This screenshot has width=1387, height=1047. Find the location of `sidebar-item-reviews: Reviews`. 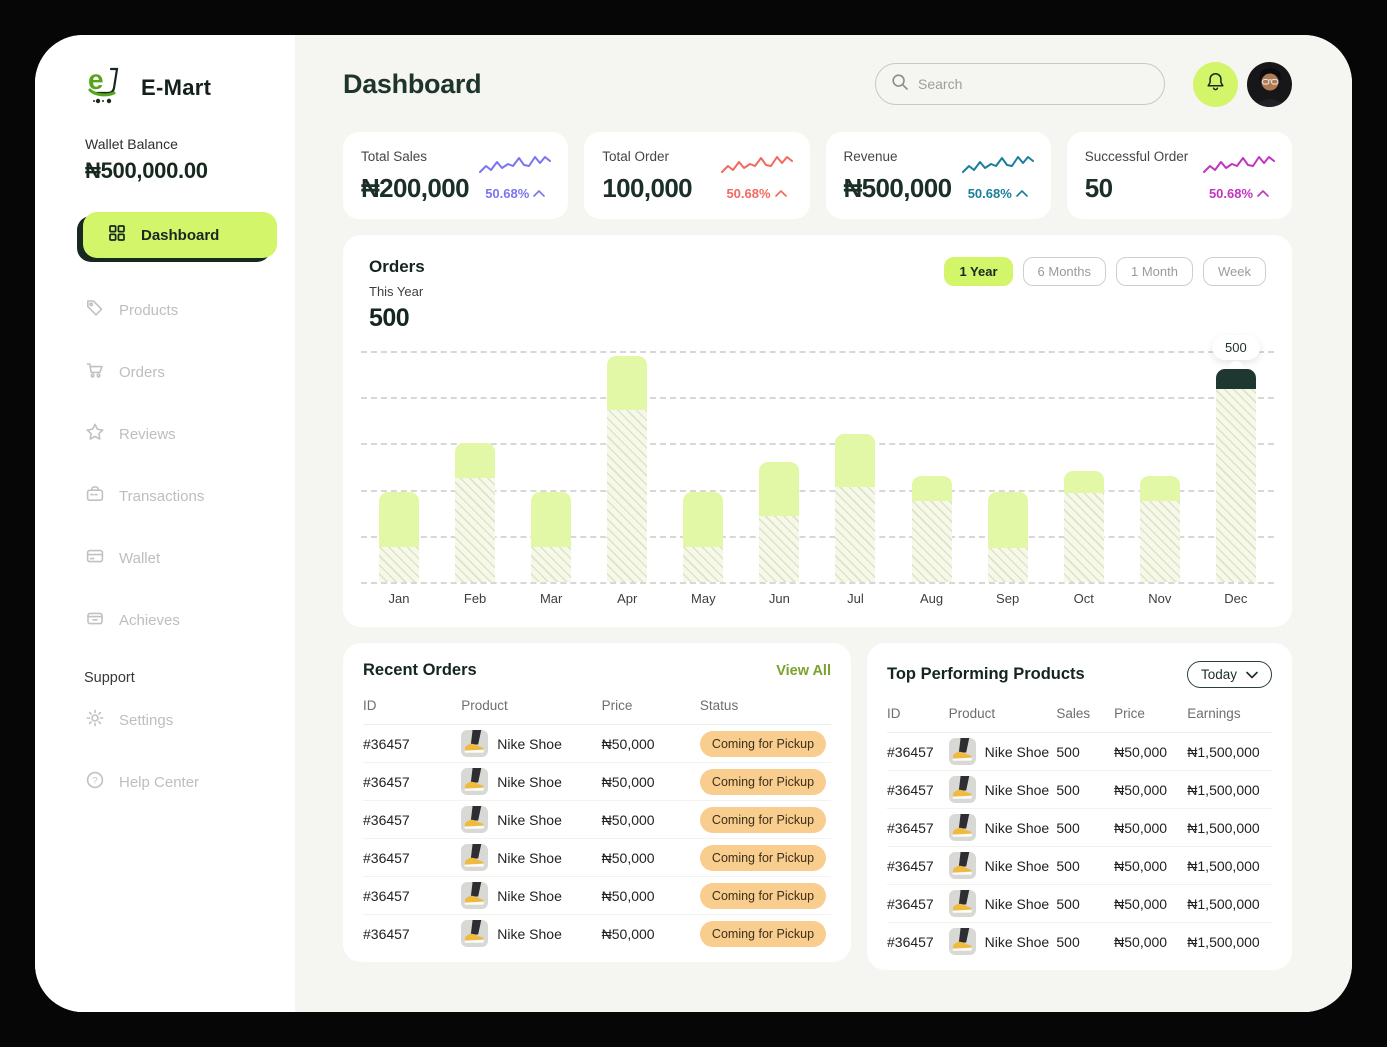

sidebar-item-reviews: Reviews is located at coordinates (190, 434).